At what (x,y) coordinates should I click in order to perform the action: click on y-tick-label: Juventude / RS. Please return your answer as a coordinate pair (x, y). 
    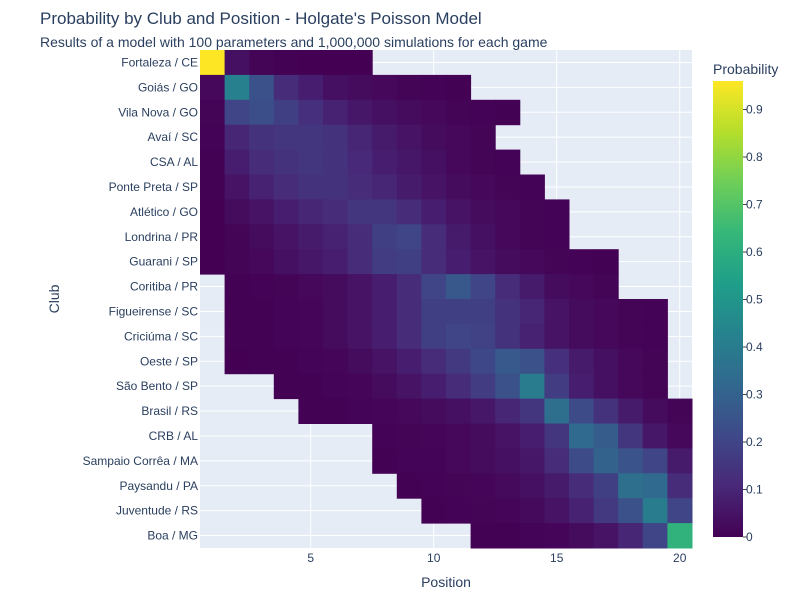
    Looking at the image, I should click on (157, 511).